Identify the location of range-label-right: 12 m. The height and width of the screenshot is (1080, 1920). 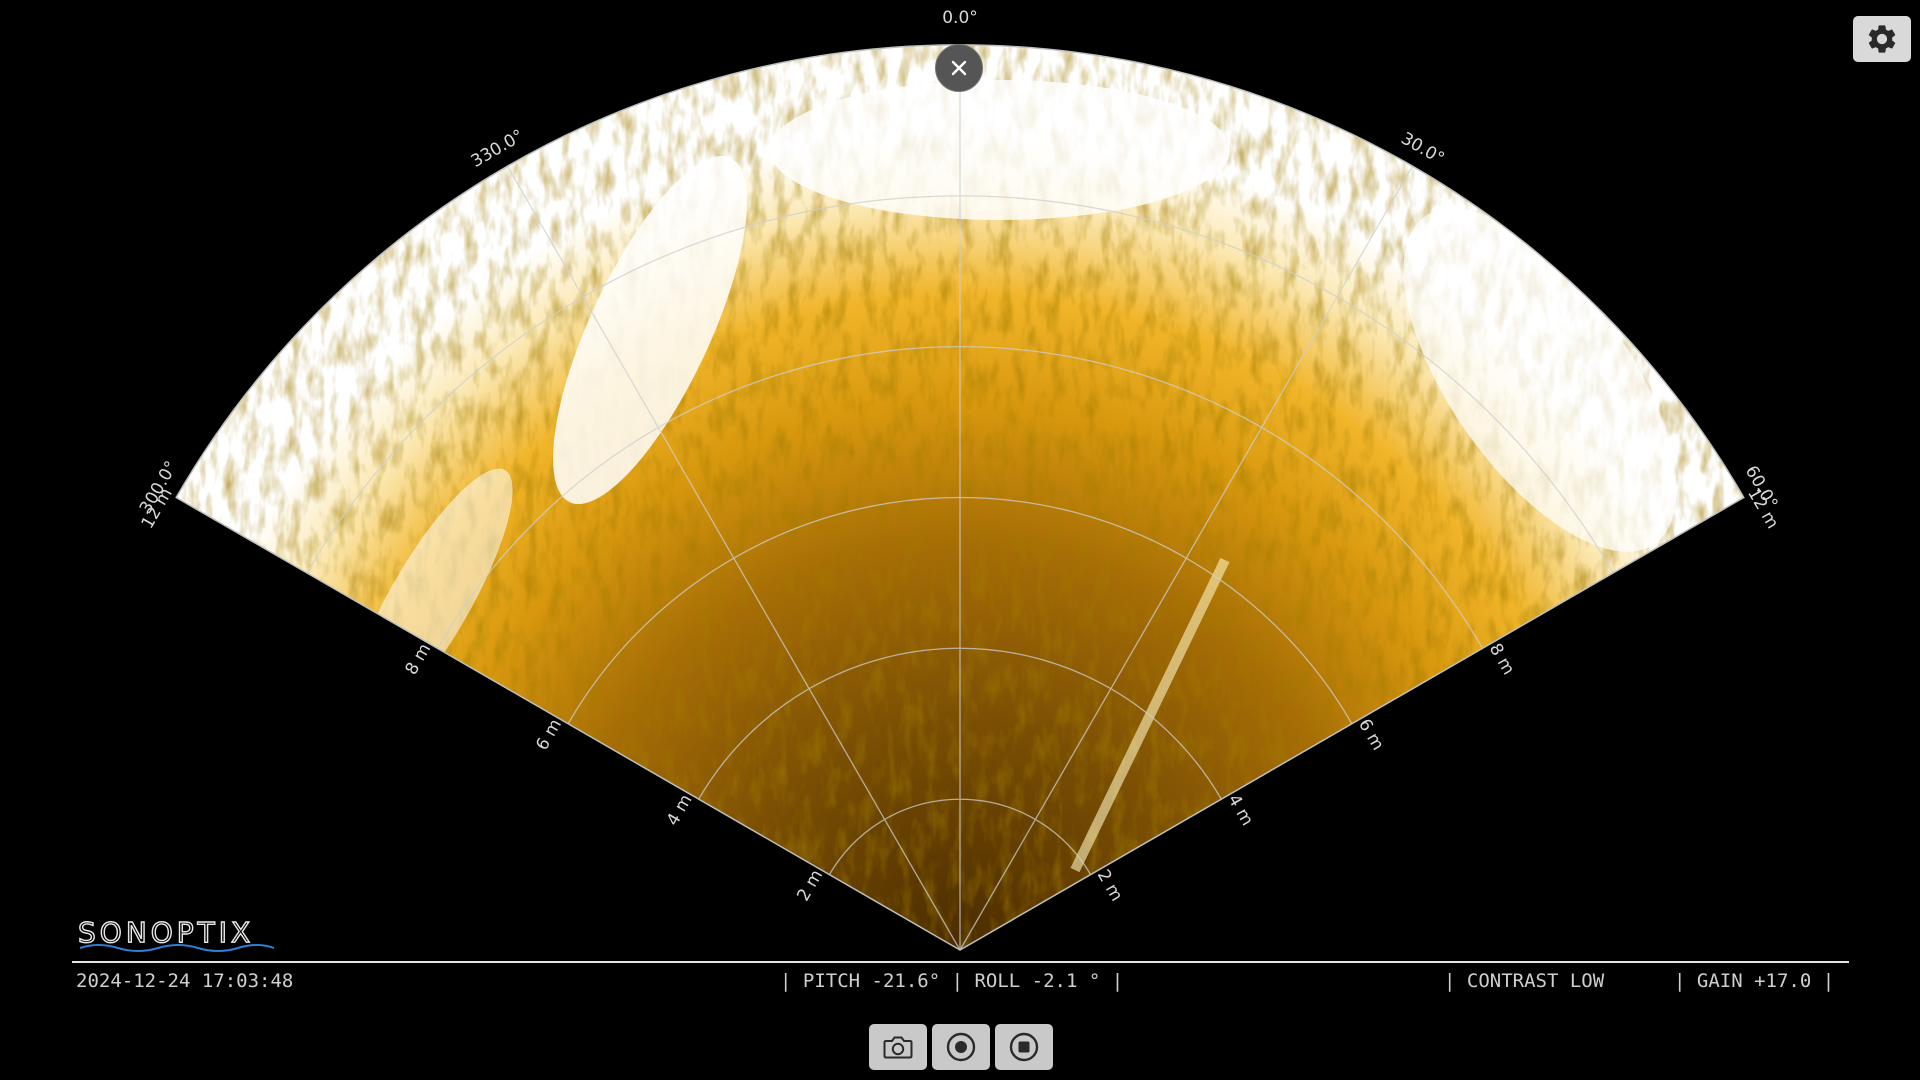
(1762, 509).